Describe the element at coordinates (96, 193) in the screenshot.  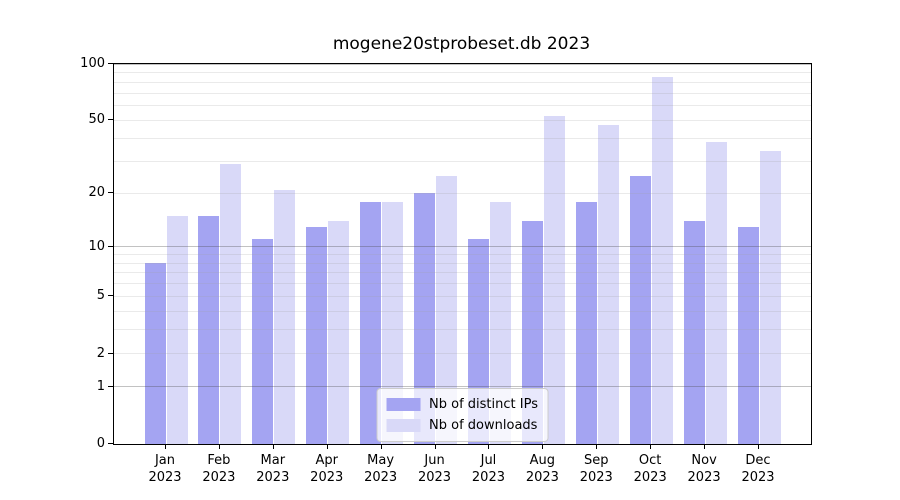
I see `ytick-label-20: 20` at that location.